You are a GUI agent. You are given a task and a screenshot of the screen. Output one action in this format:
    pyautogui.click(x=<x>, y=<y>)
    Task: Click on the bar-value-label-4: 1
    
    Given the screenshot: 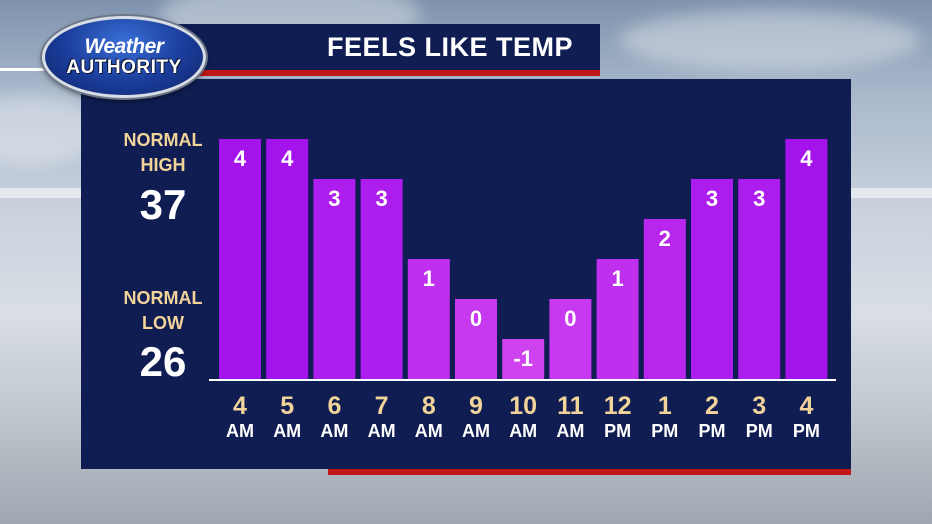 What is the action you would take?
    pyautogui.click(x=429, y=278)
    